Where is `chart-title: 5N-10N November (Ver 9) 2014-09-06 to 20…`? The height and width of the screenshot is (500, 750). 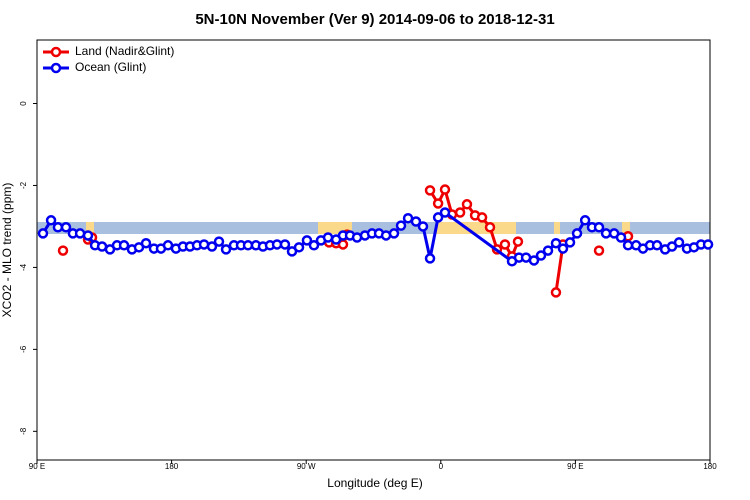
chart-title: 5N-10N November (Ver 9) 2014-09-06 to 20… is located at coordinates (374, 19).